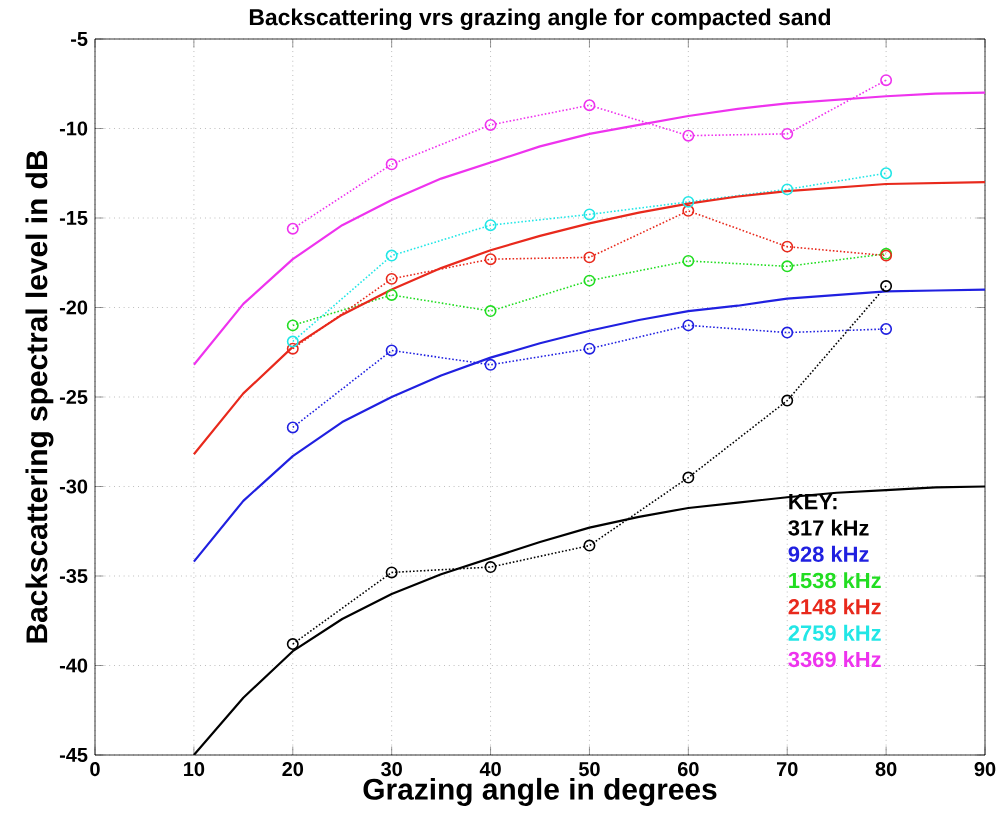  Describe the element at coordinates (73, 307) in the screenshot. I see `y-tick-label: -20` at that location.